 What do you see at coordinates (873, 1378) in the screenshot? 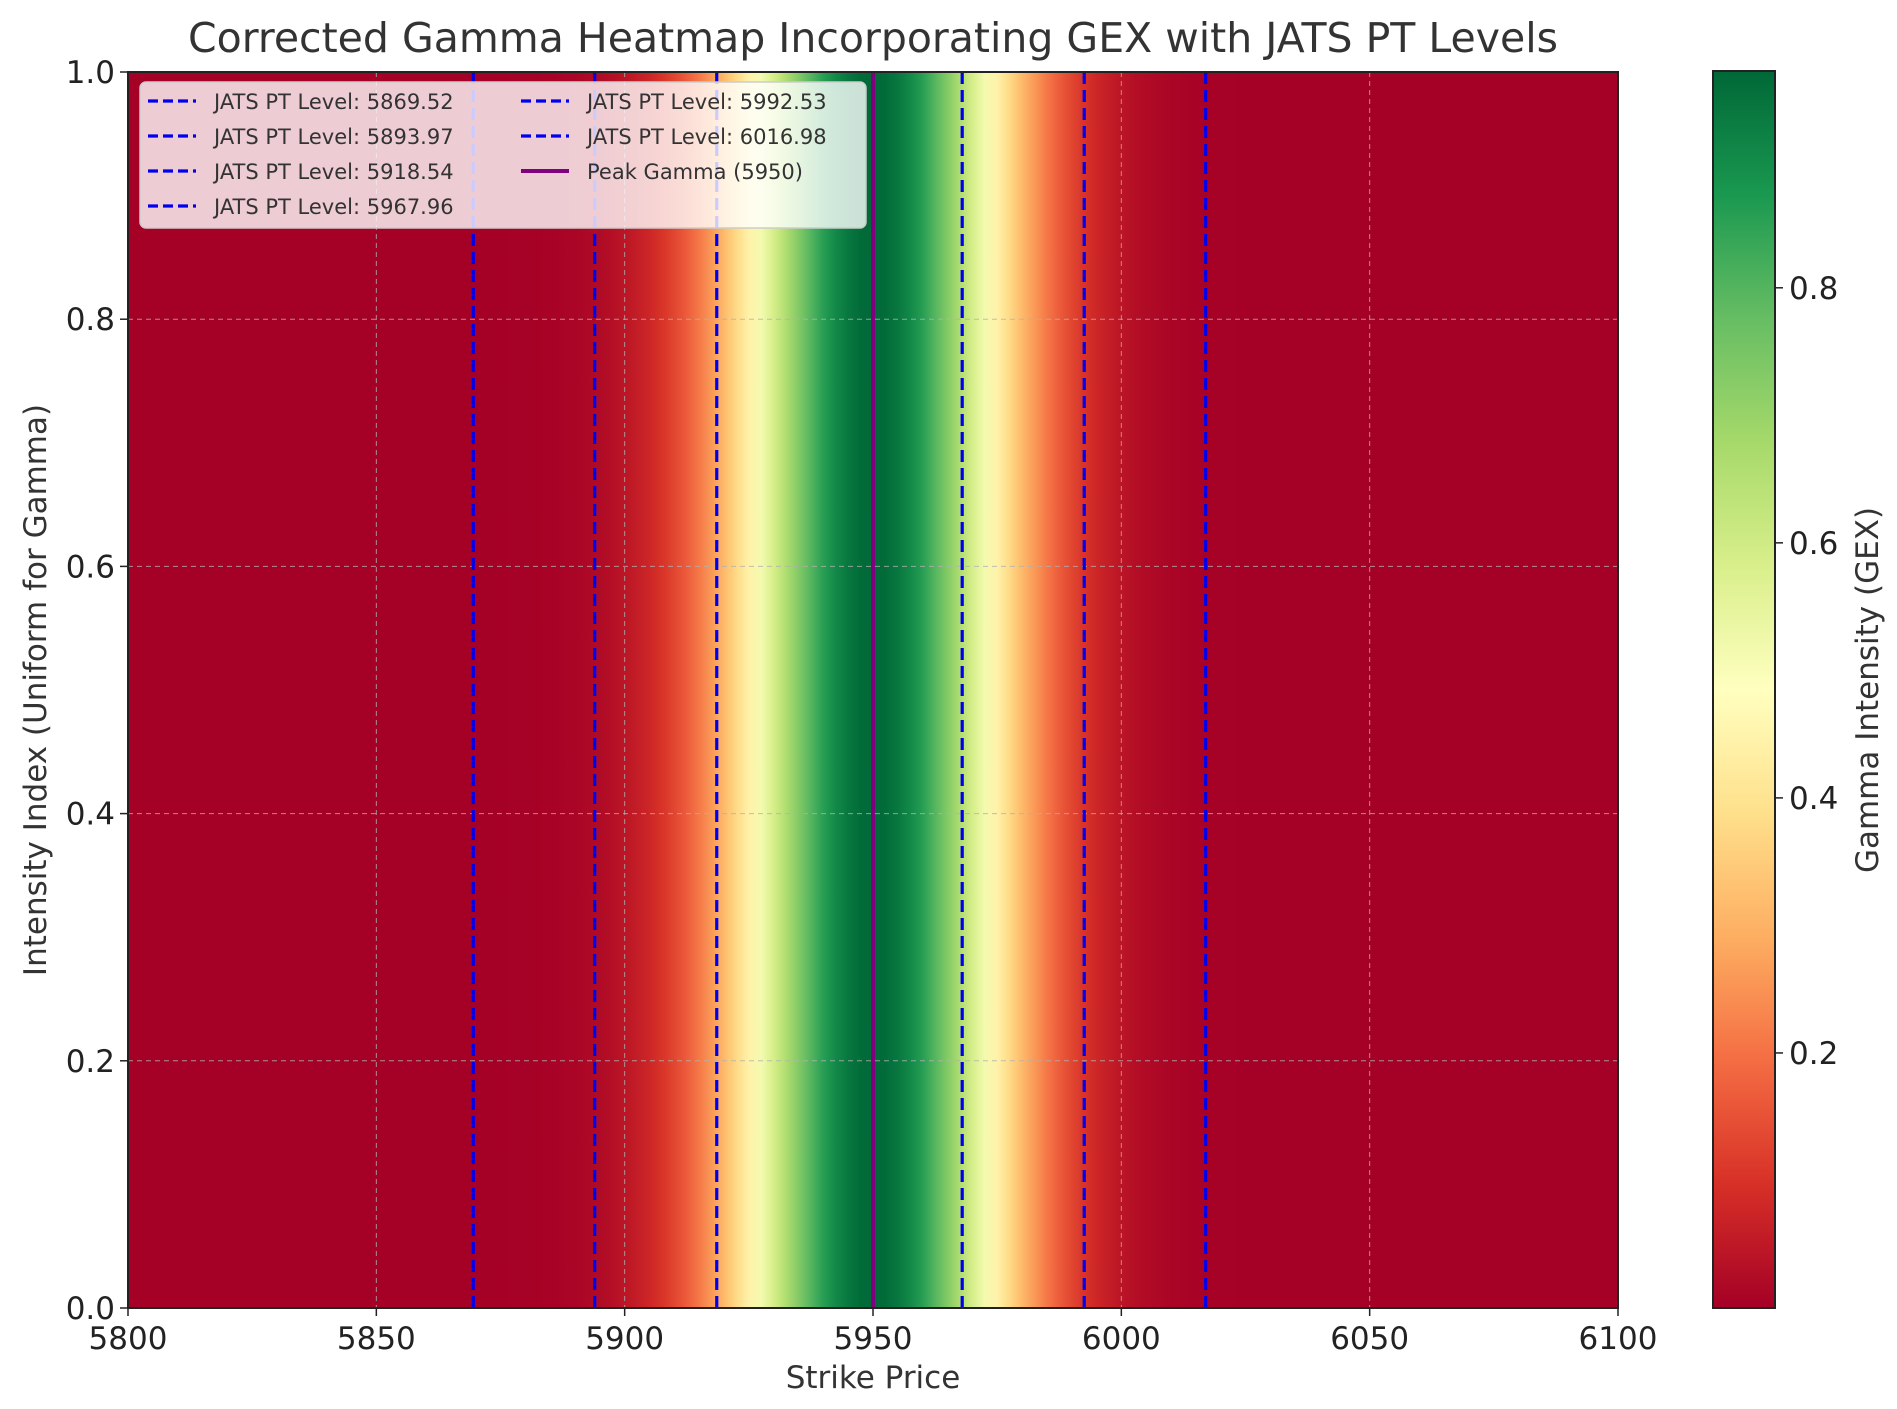
I see `x-axis-label: Strike Price` at bounding box center [873, 1378].